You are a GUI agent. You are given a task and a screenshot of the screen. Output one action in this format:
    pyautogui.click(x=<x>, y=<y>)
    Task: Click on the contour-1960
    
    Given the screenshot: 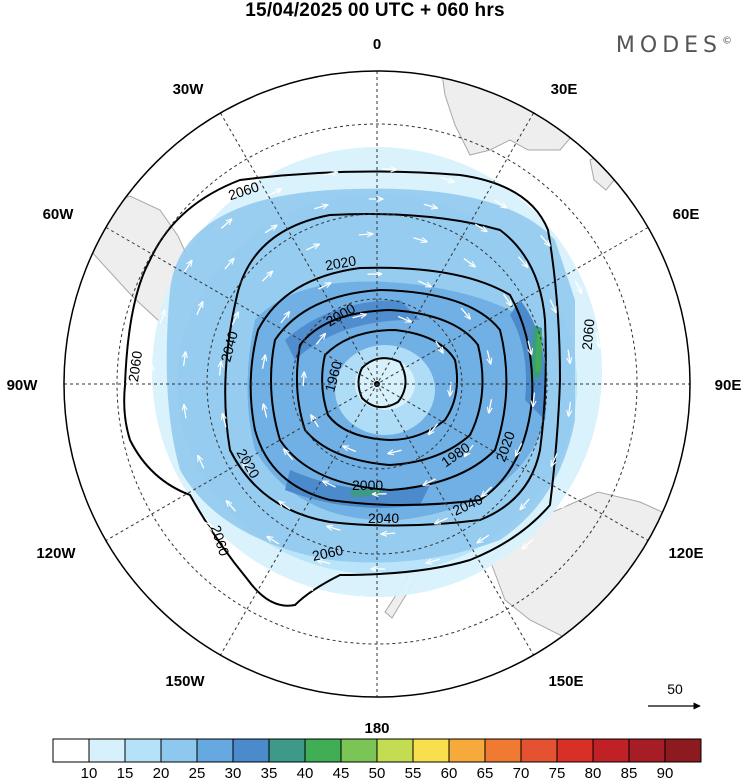 What is the action you would take?
    pyautogui.click(x=389, y=385)
    